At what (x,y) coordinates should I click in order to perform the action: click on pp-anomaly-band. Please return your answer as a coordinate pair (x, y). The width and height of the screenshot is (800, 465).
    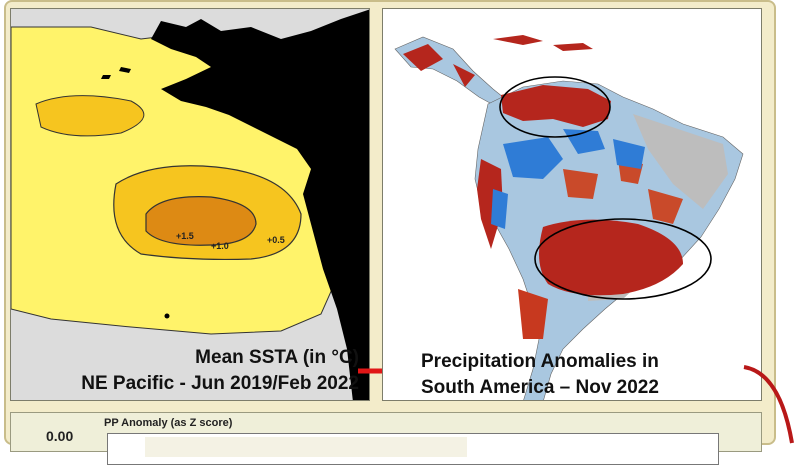
    Looking at the image, I should click on (306, 447).